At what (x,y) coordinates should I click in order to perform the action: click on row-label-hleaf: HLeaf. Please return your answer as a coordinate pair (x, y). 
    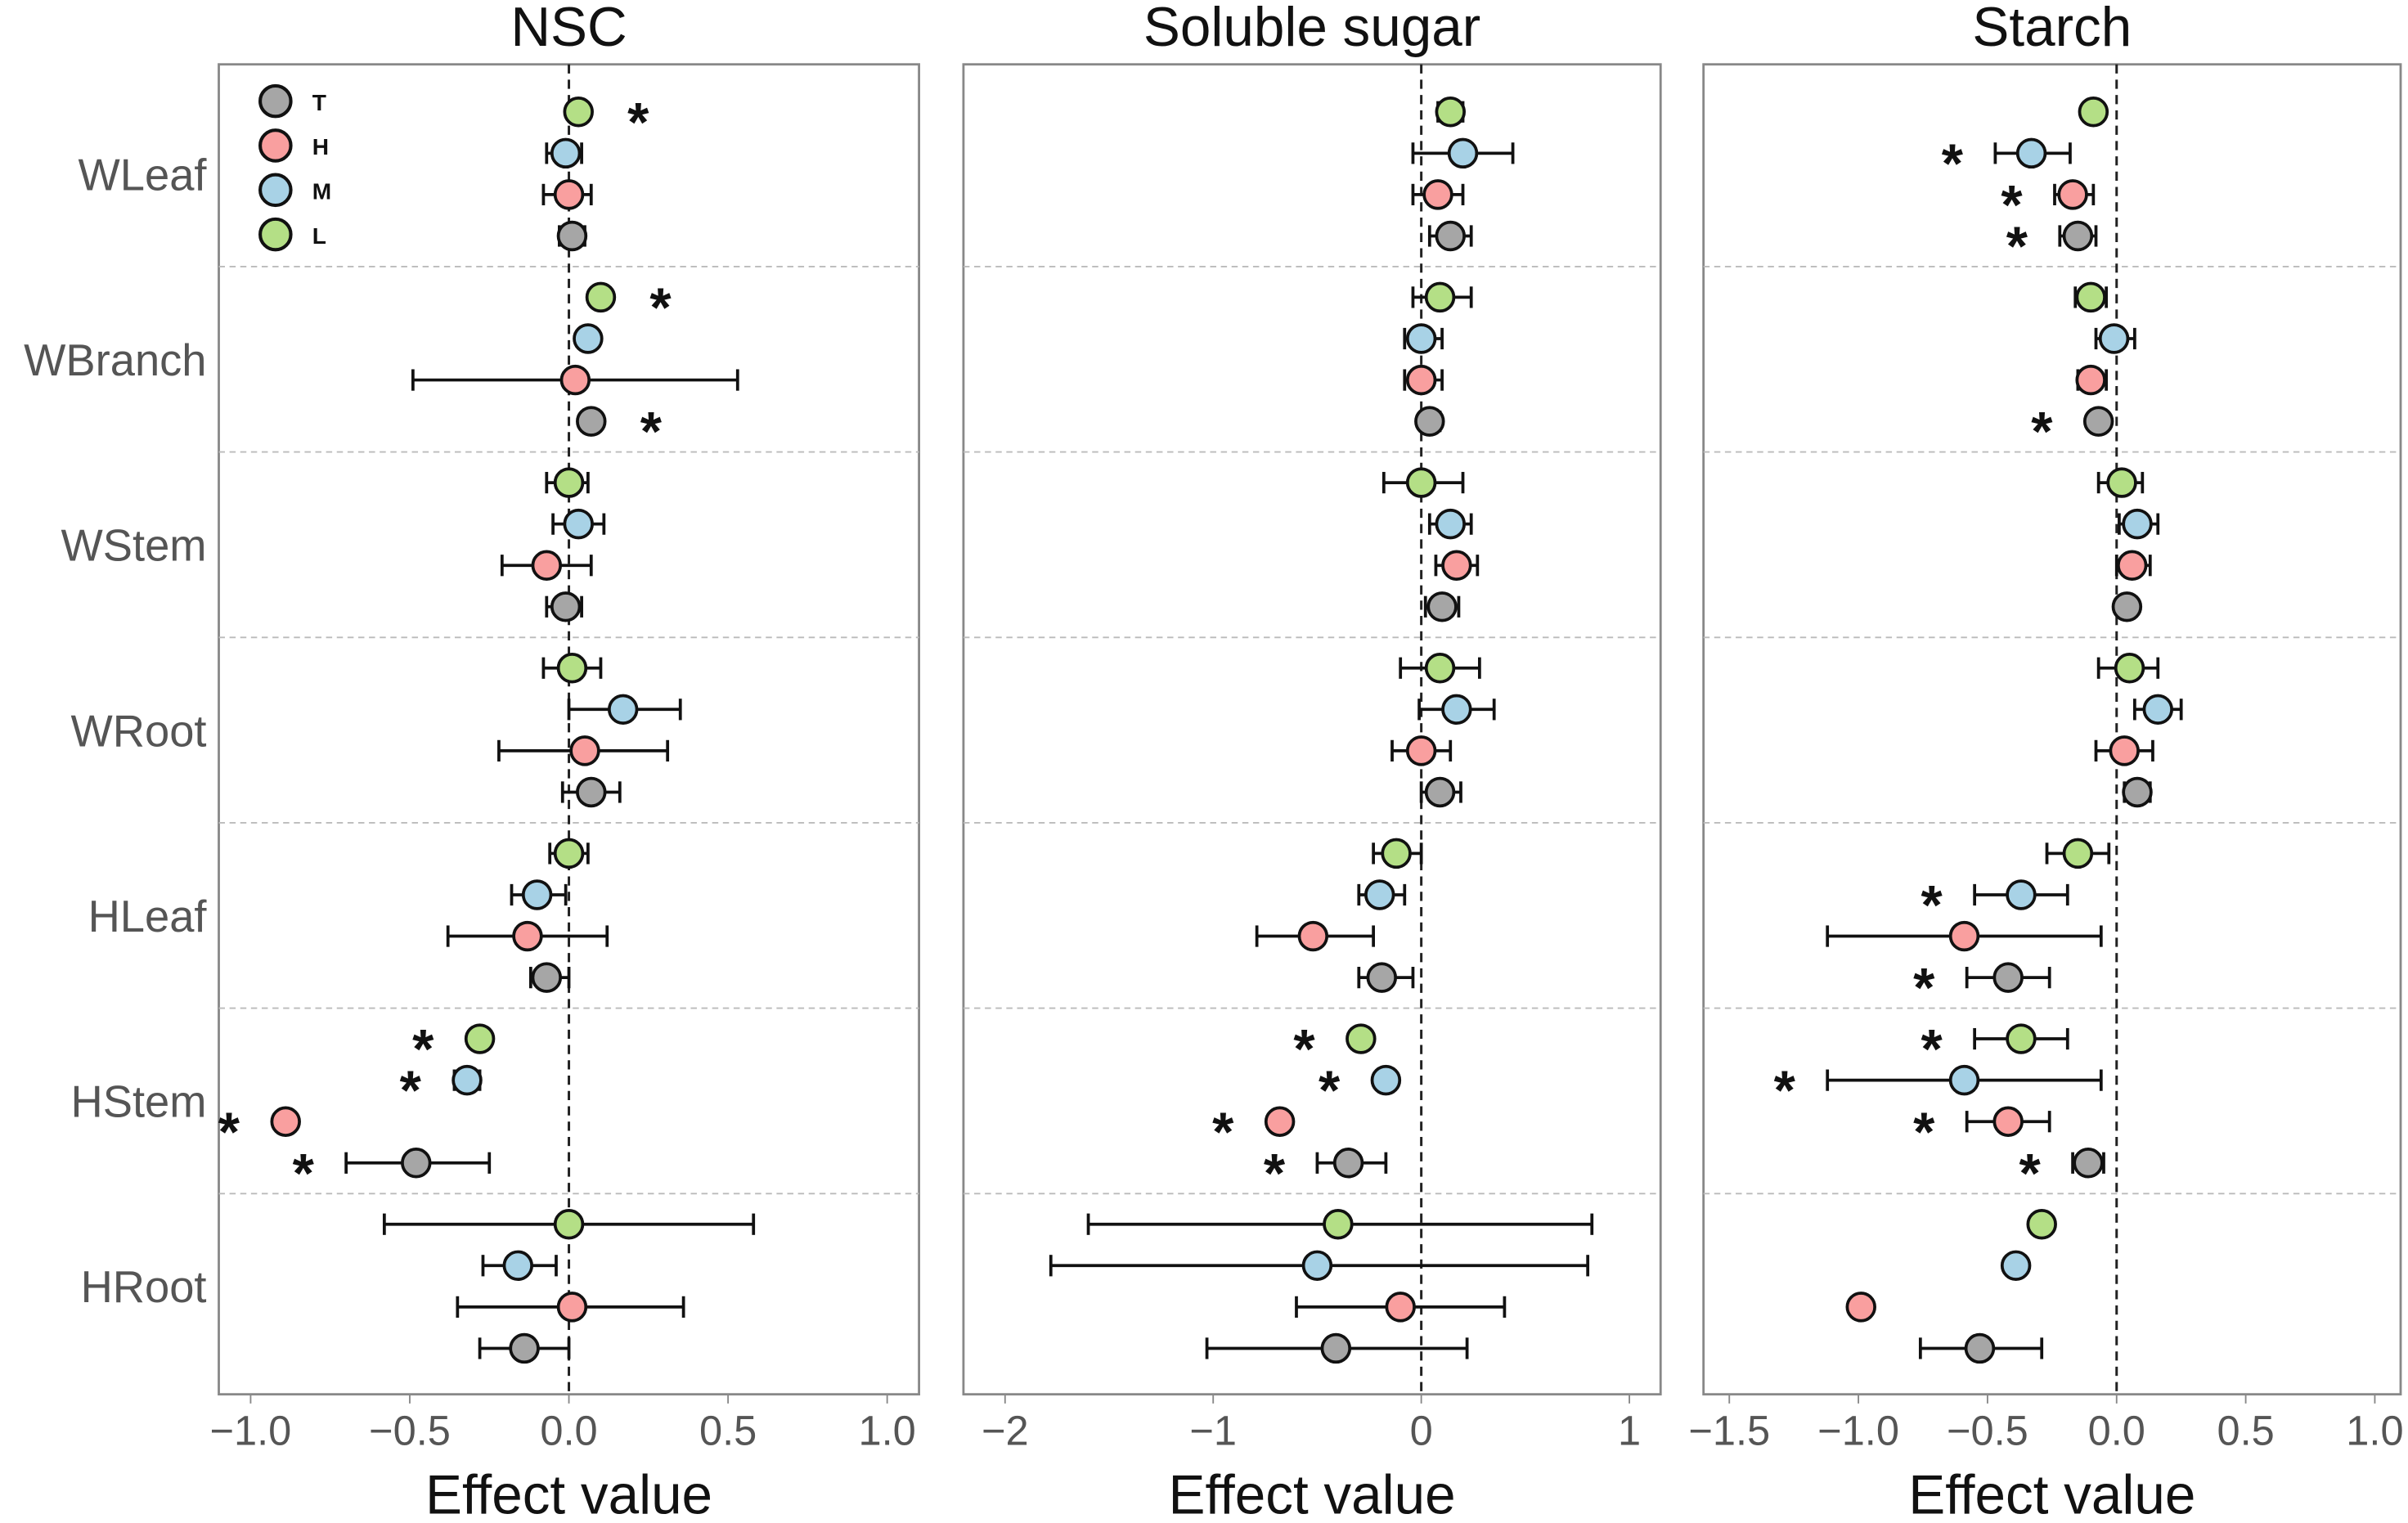
    Looking at the image, I should click on (148, 916).